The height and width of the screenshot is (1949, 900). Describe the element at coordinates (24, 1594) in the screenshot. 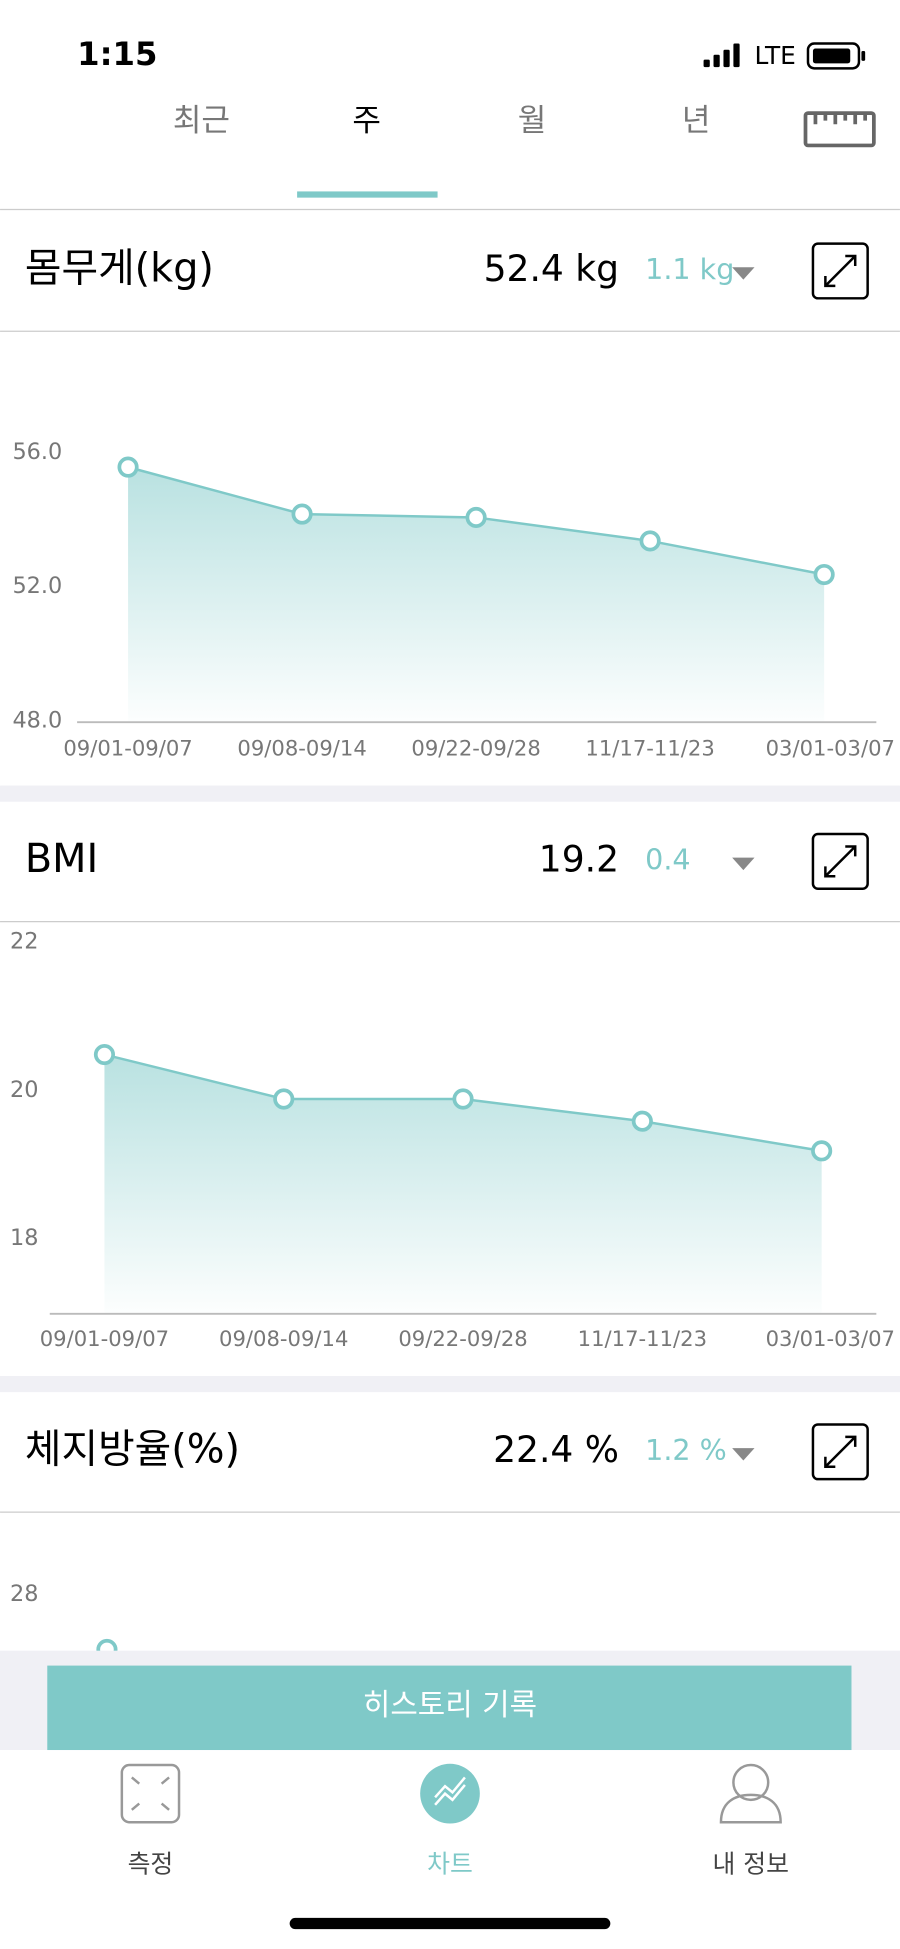

I see `y-tick-label: 28` at that location.